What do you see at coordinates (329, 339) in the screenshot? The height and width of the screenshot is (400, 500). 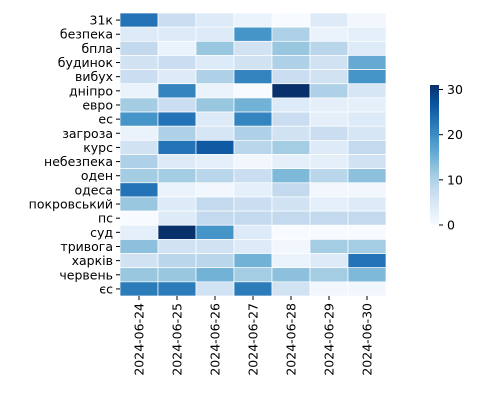 I see `x-tick-label: 2024-06-29` at bounding box center [329, 339].